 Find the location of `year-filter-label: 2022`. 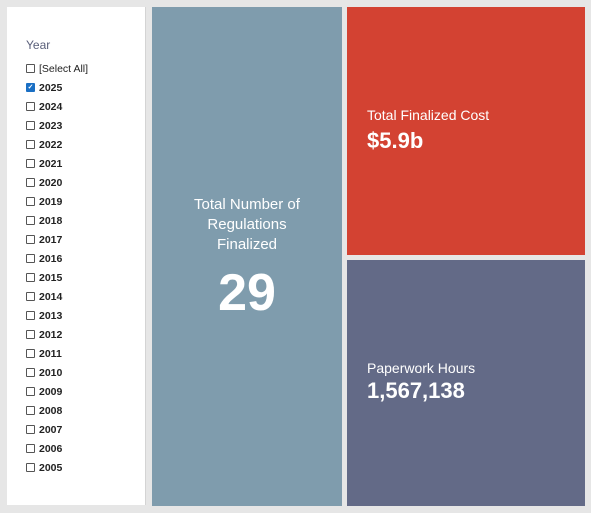

year-filter-label: 2022 is located at coordinates (51, 144).